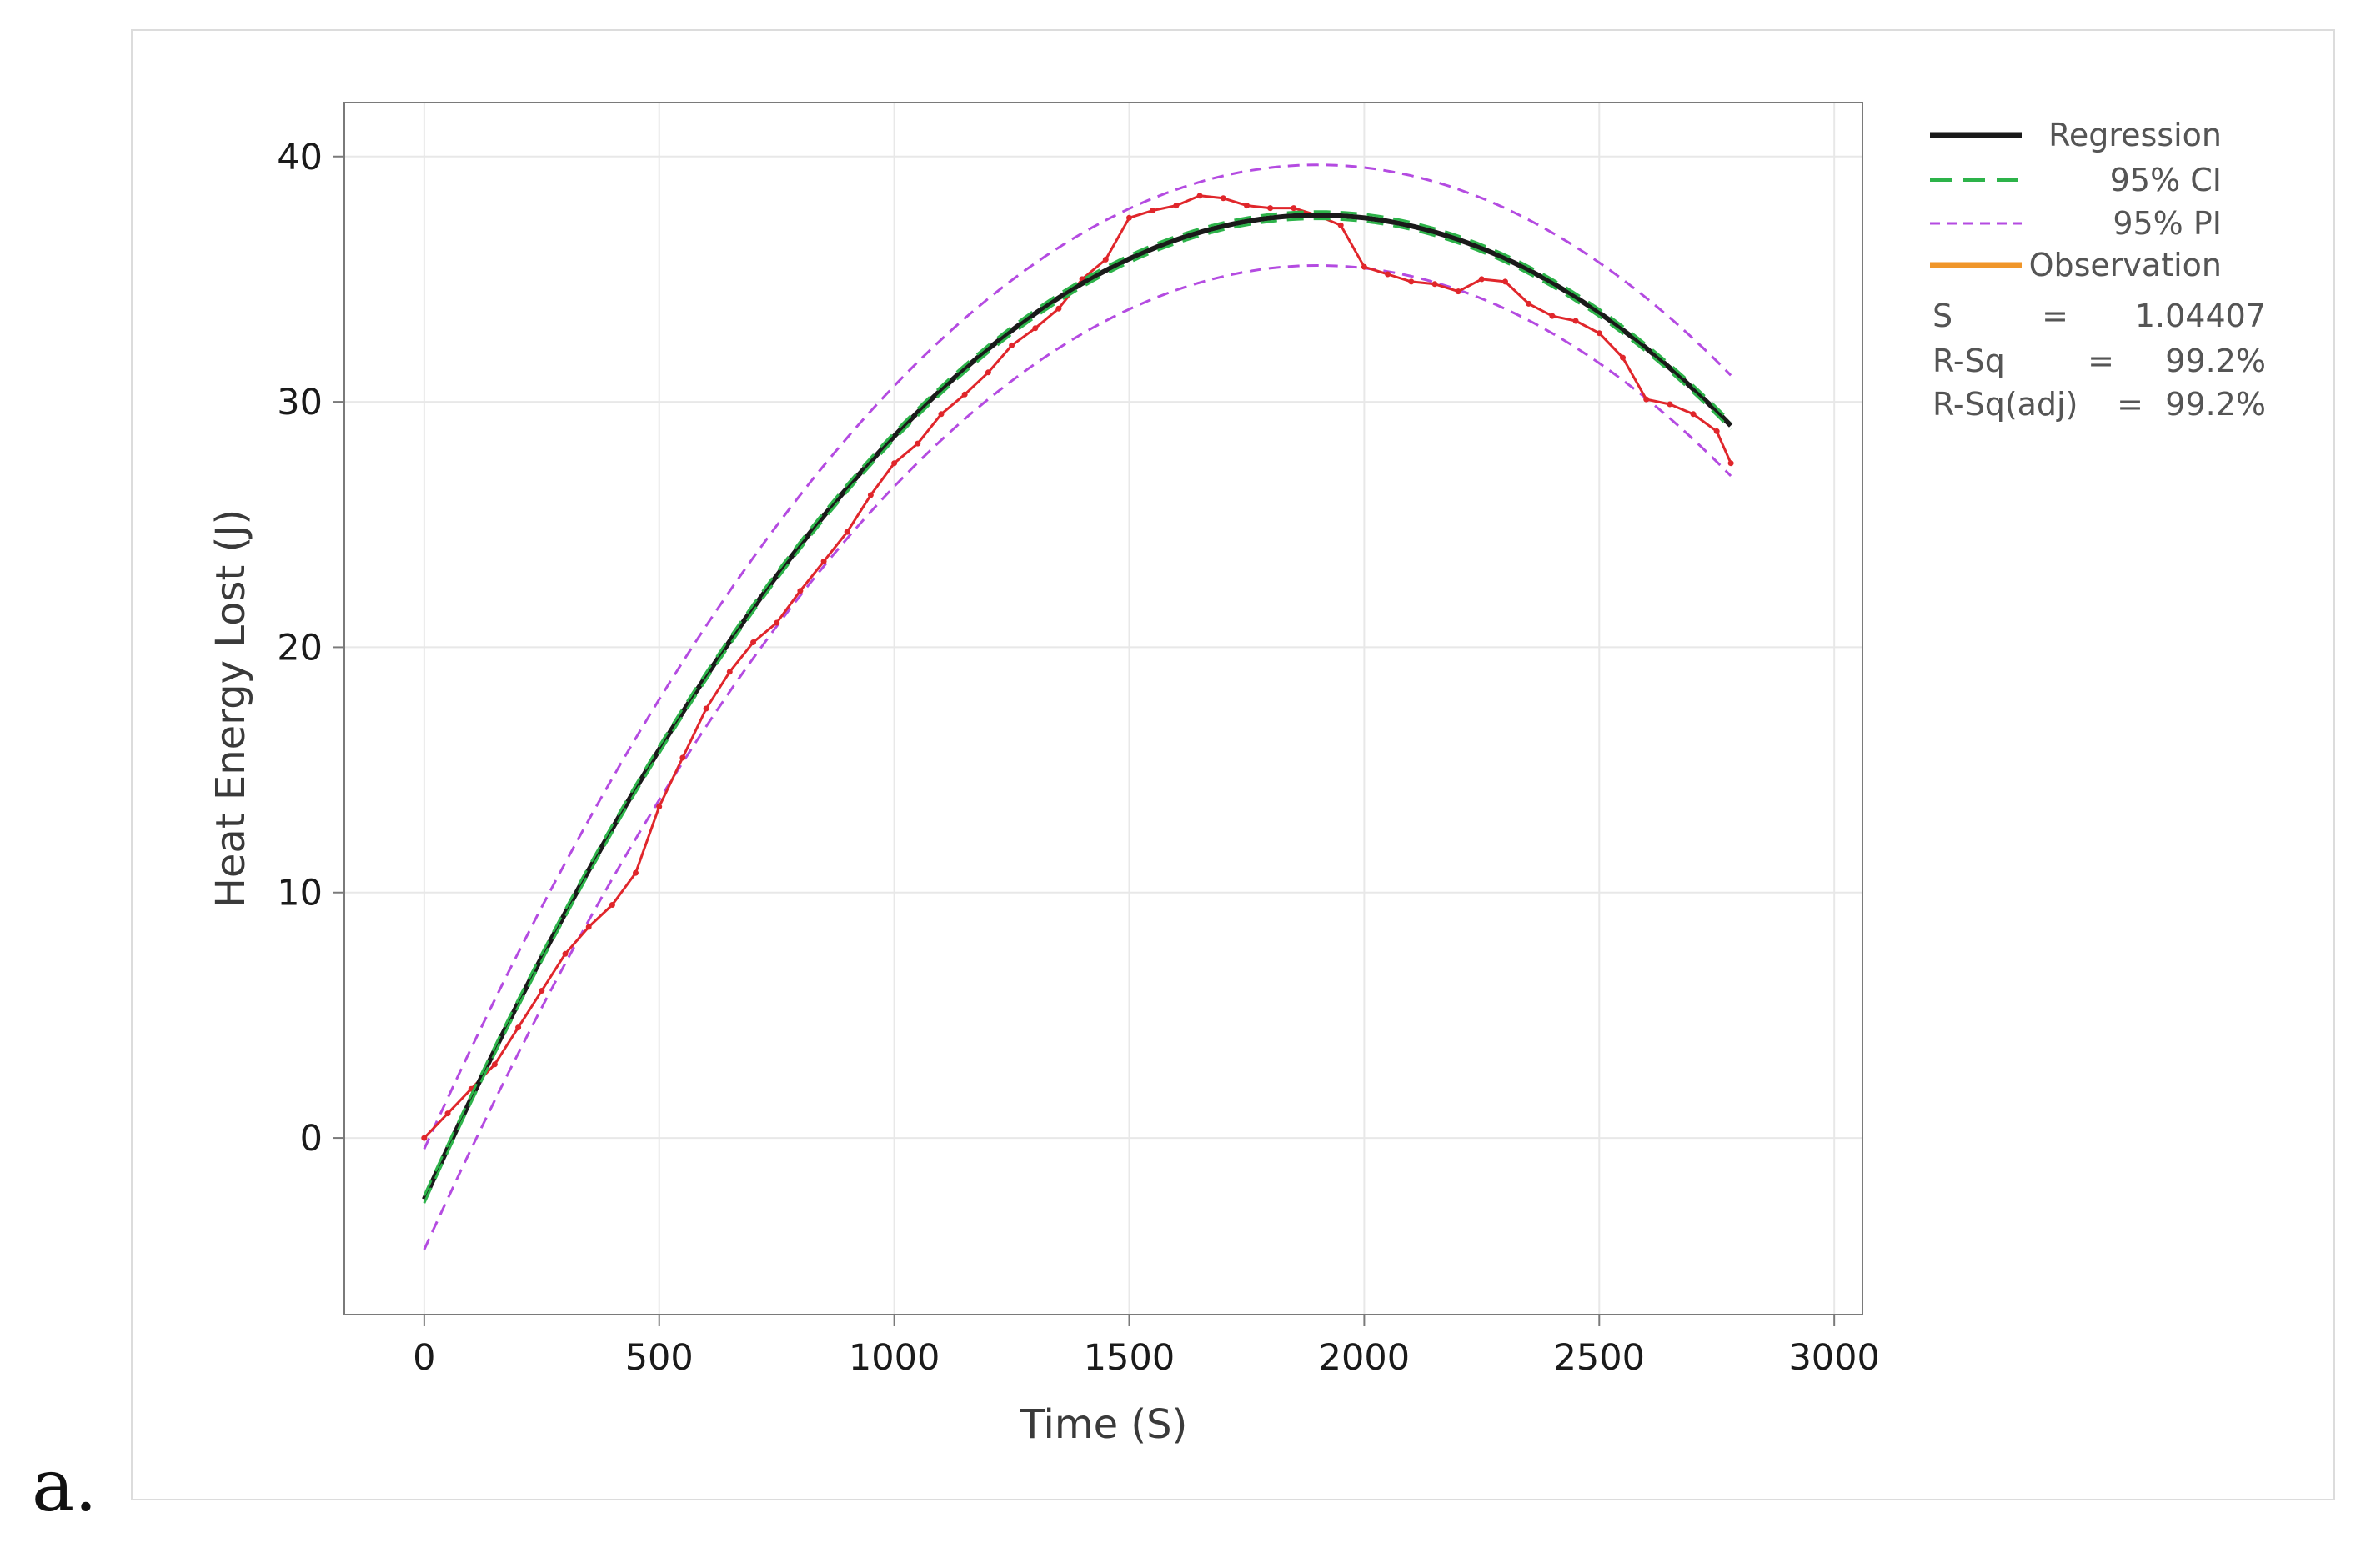 This screenshot has width=2361, height=1568. Describe the element at coordinates (424, 1358) in the screenshot. I see `x-tick-label: 0` at that location.